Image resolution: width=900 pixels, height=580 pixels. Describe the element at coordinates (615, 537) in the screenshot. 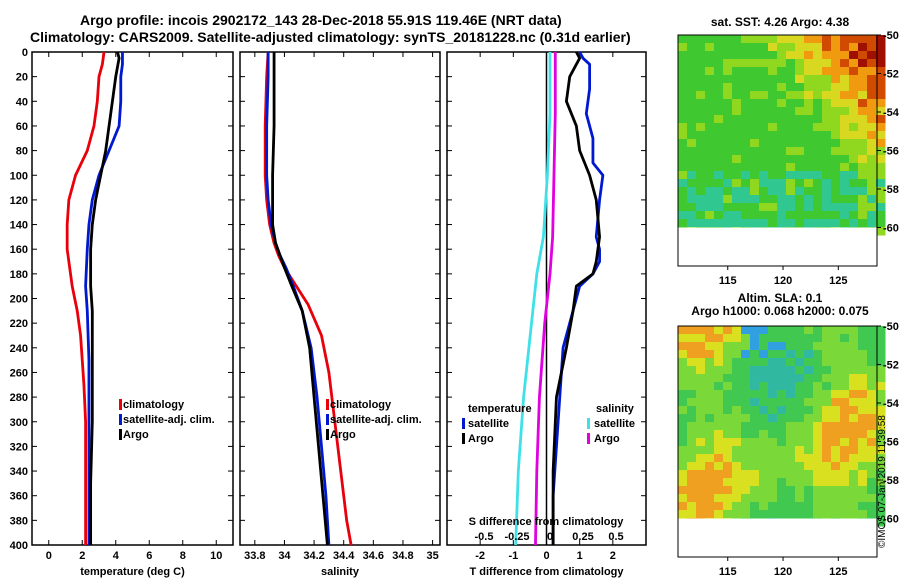

I see `s-diff-tick-label: 0.5` at that location.